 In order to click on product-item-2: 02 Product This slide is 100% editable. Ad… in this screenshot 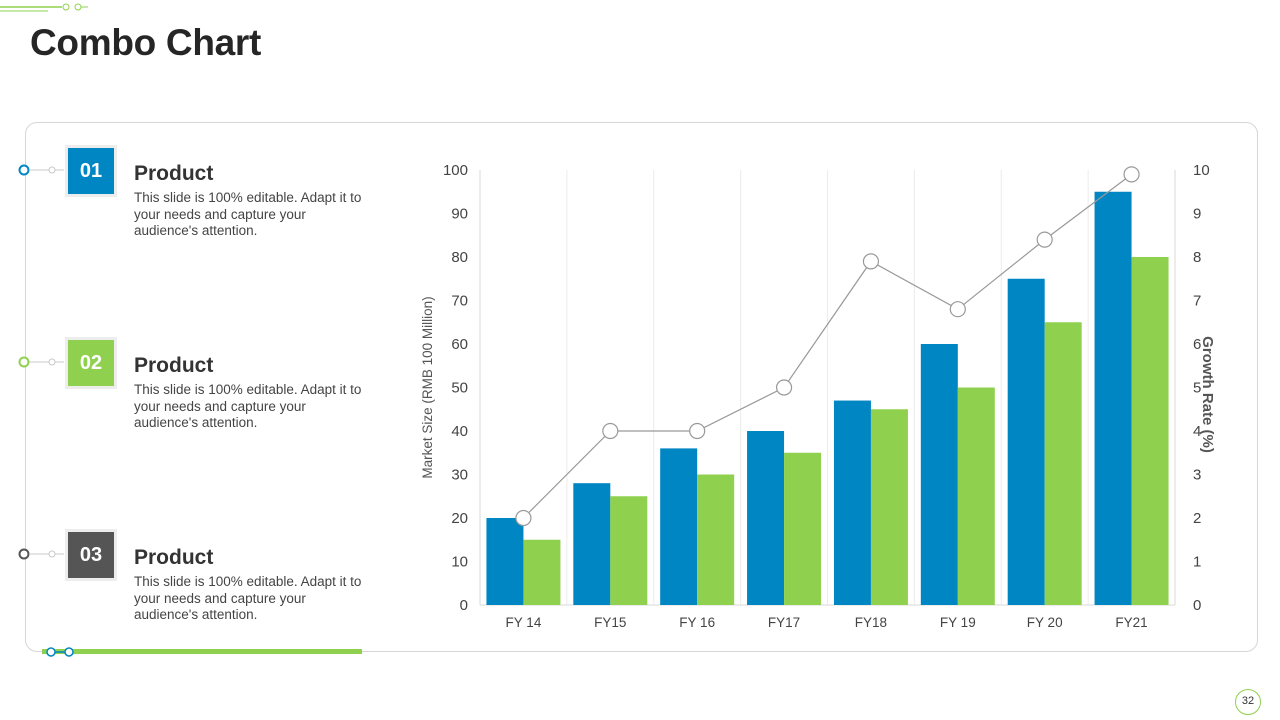, I will do `click(196, 385)`.